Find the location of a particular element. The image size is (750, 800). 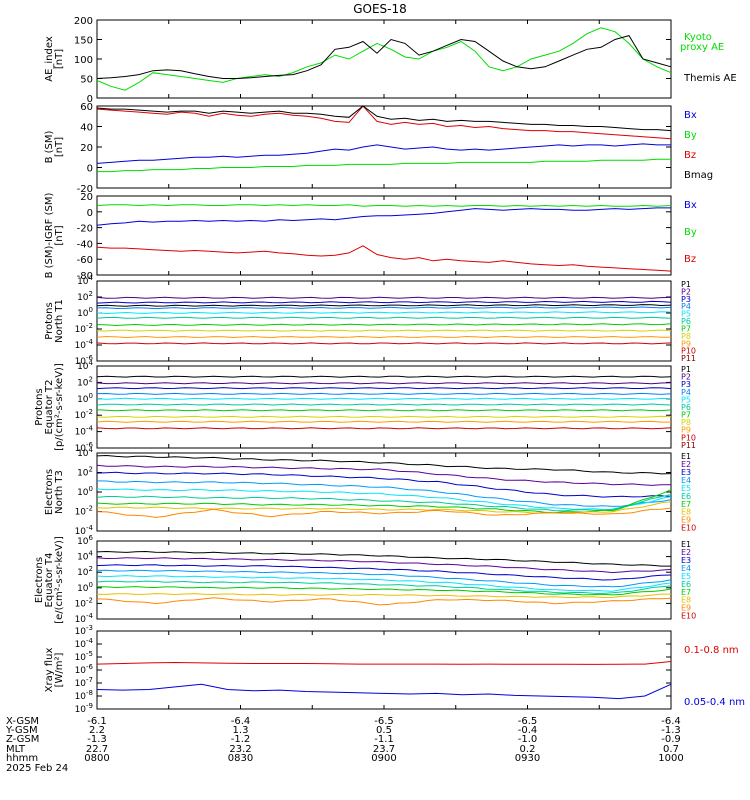

footer-value: -0.4 is located at coordinates (528, 730).